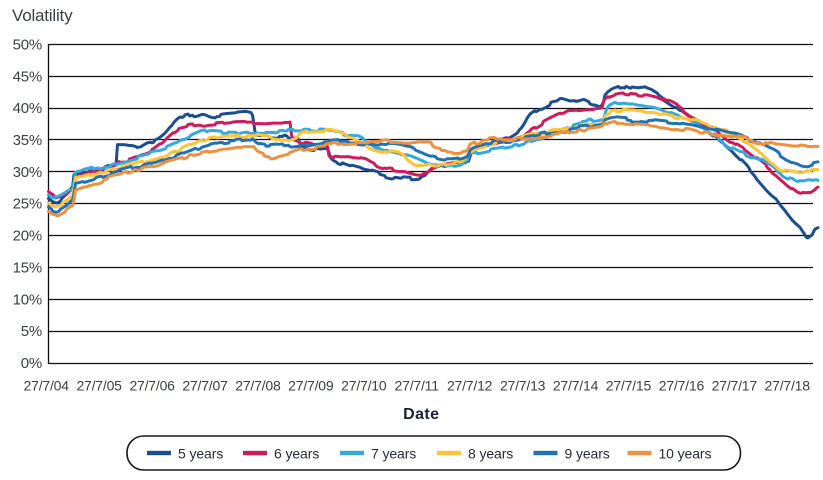 The width and height of the screenshot is (823, 480). I want to click on svg-text: 27/7/17, so click(735, 386).